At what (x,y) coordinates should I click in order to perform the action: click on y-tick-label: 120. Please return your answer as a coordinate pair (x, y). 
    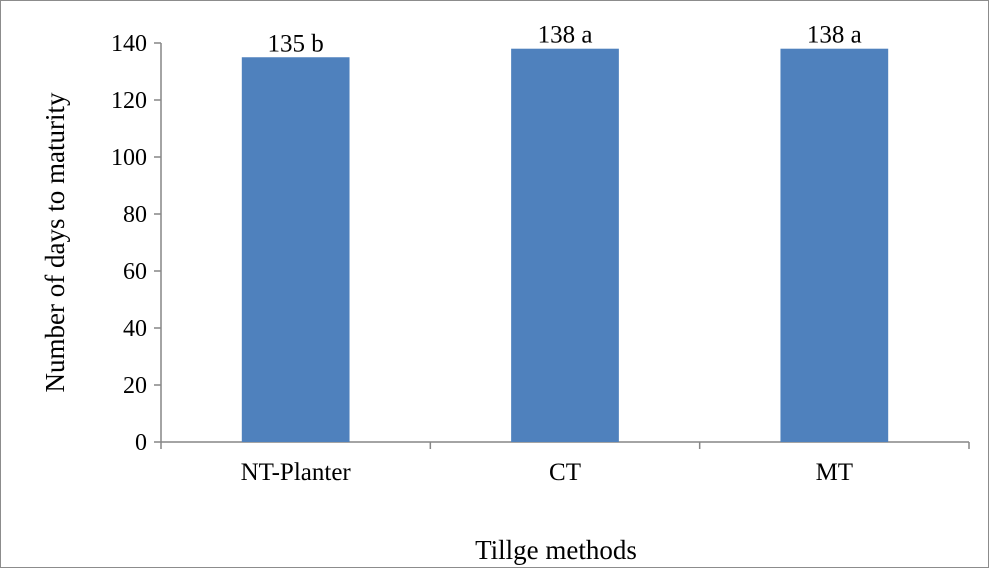
    Looking at the image, I should click on (129, 101).